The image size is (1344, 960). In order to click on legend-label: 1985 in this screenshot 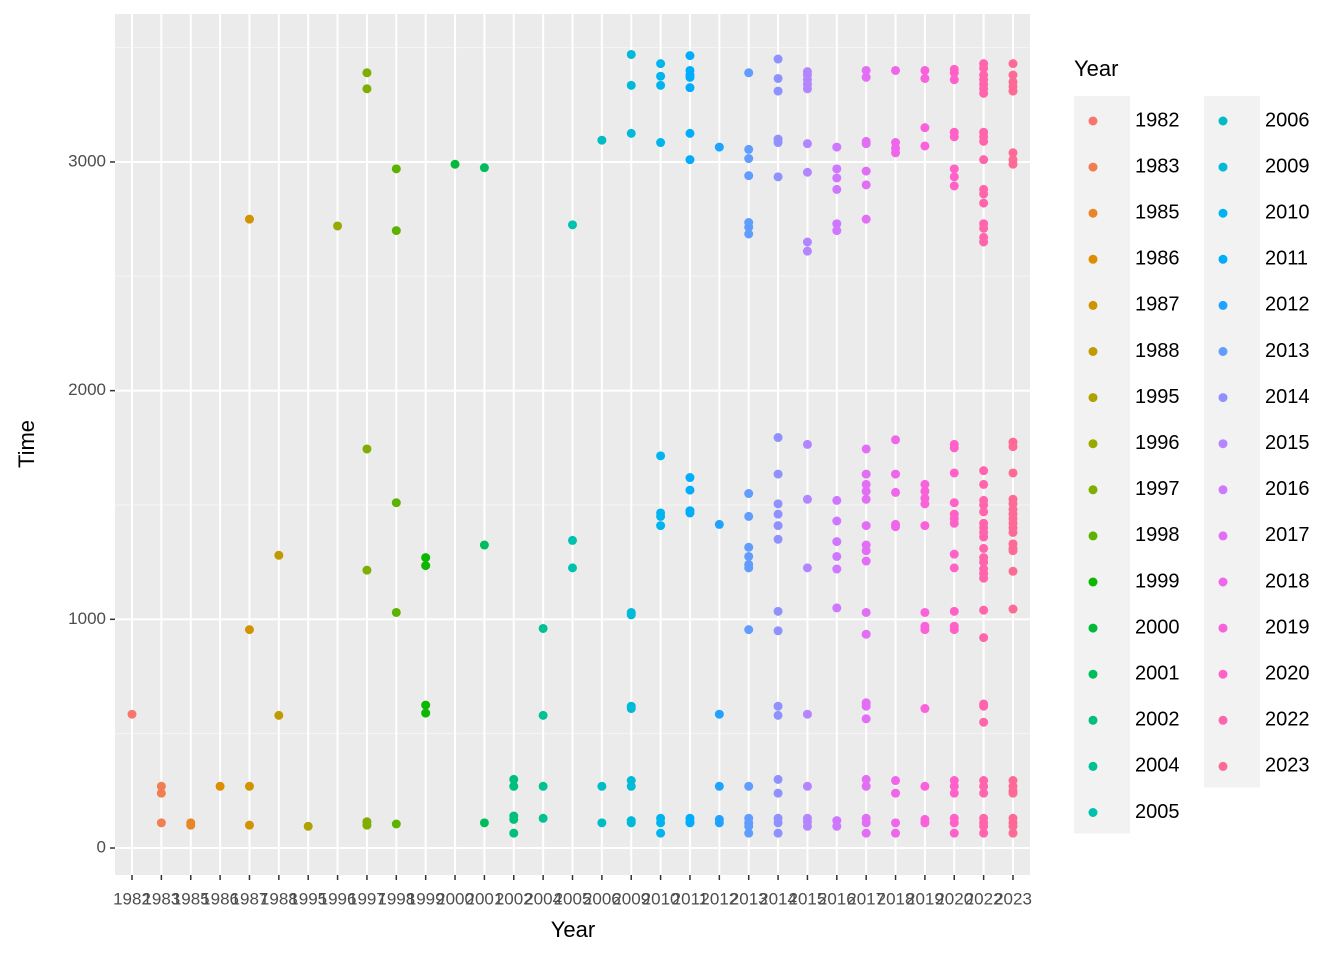, I will do `click(1157, 212)`.